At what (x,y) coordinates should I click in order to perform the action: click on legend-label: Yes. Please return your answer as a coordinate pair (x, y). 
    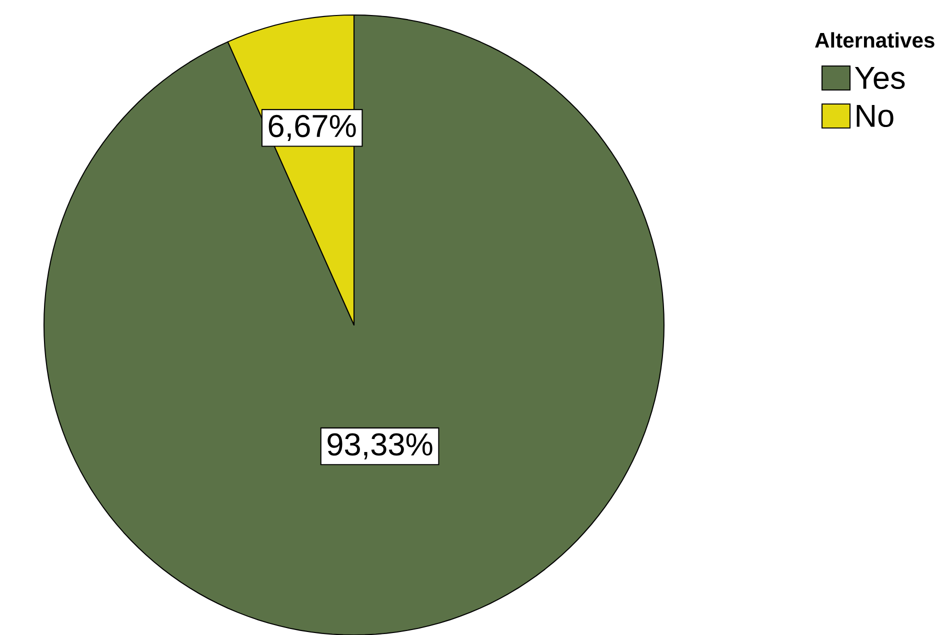
    Looking at the image, I should click on (879, 78).